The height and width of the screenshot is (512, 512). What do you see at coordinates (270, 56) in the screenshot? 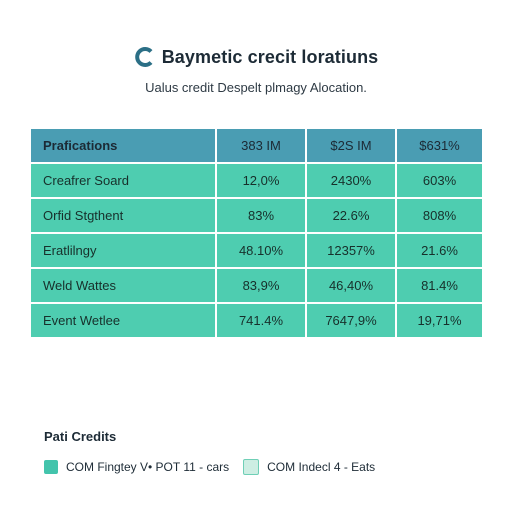
I see `page-title: Baymetic crecit loratiuns` at bounding box center [270, 56].